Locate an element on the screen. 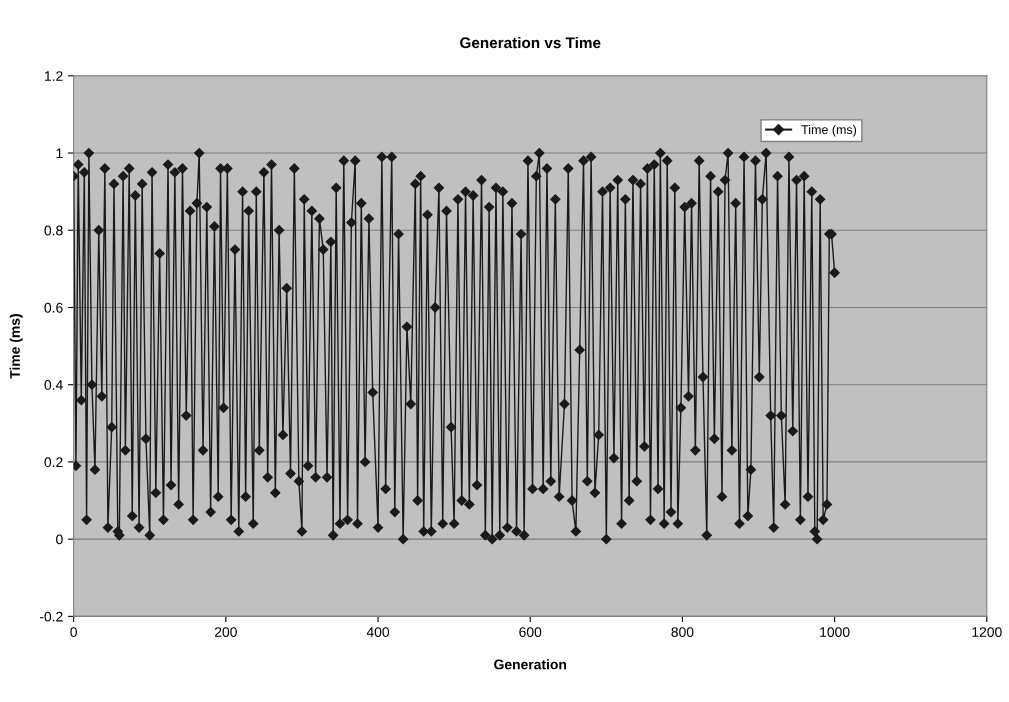 The width and height of the screenshot is (1009, 702). legend-label: Time (ms) is located at coordinates (829, 130).